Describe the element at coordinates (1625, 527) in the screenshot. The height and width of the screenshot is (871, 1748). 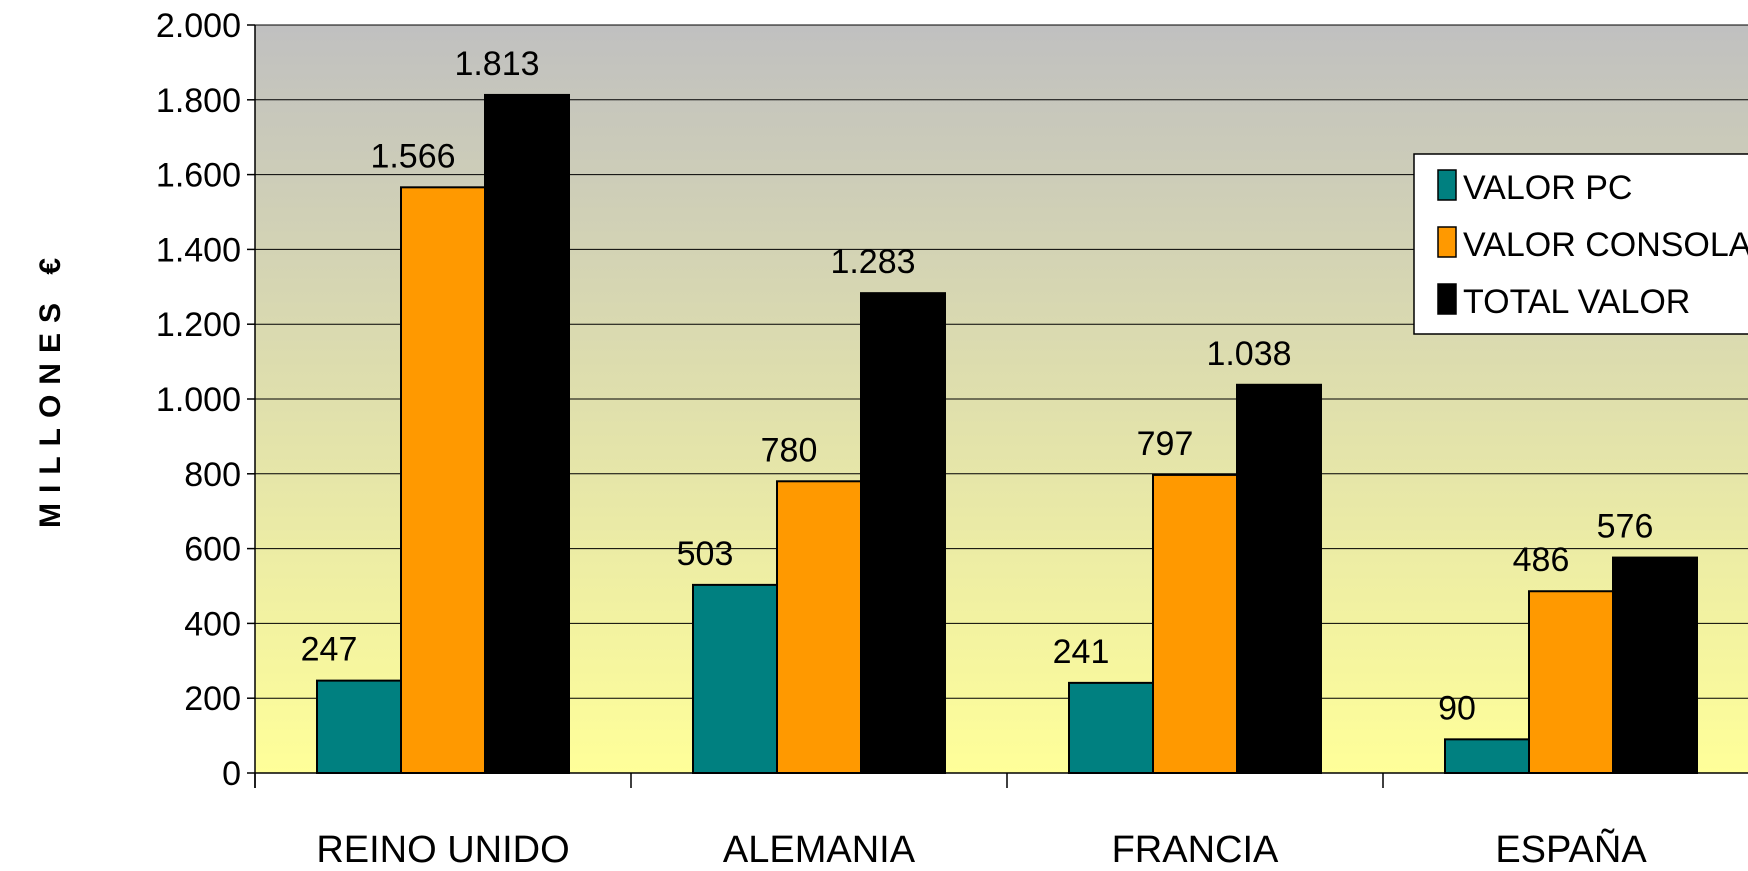
I see `data-label: 576` at that location.